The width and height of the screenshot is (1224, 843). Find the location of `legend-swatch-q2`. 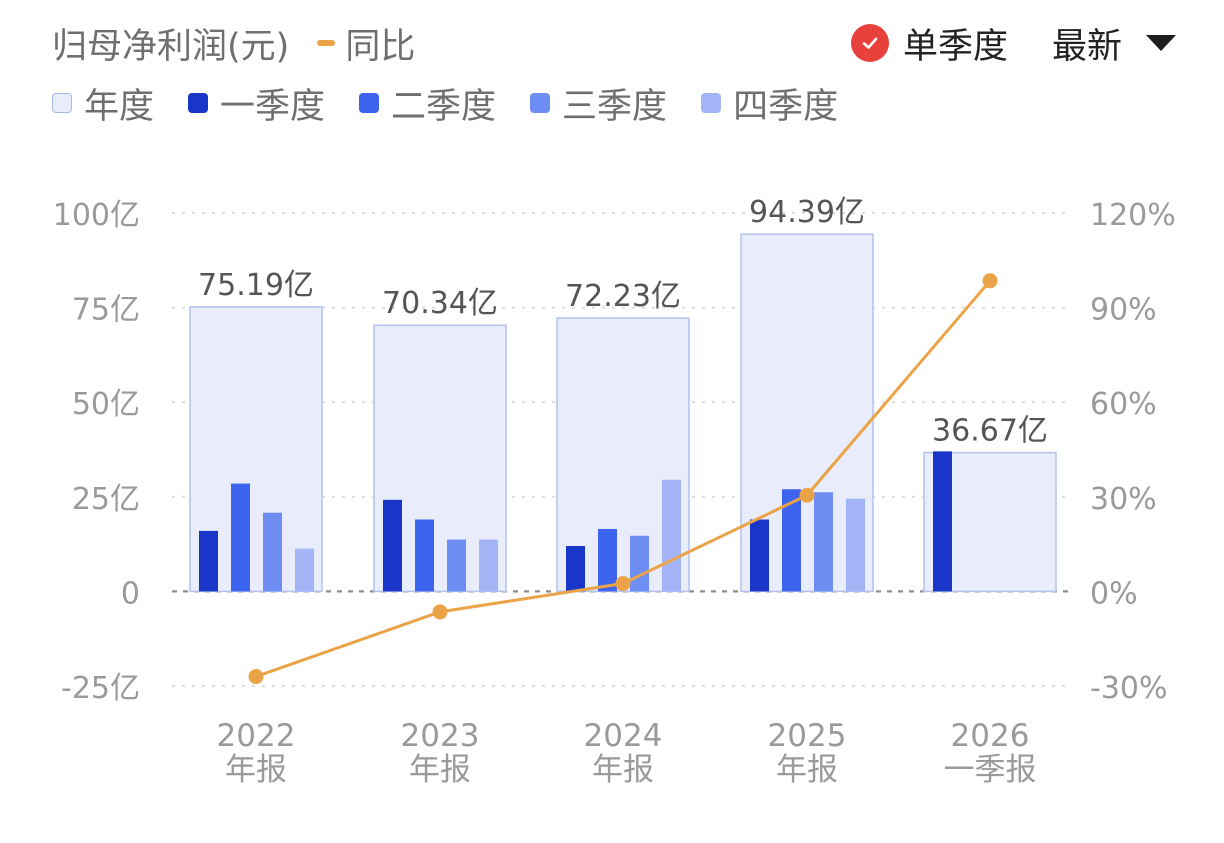

legend-swatch-q2 is located at coordinates (369, 103).